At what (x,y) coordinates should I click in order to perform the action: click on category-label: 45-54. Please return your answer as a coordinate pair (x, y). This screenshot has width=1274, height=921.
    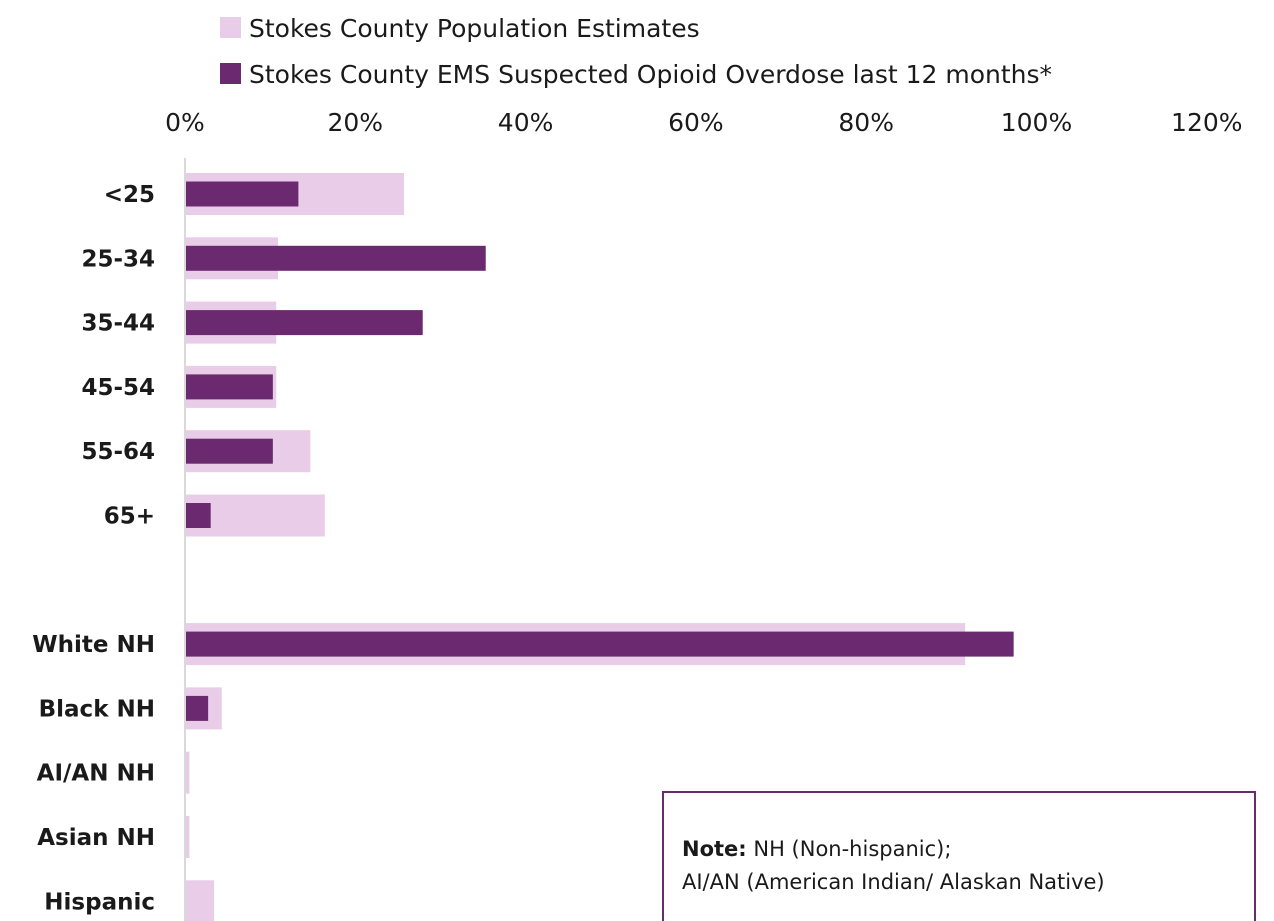
    Looking at the image, I should click on (118, 388).